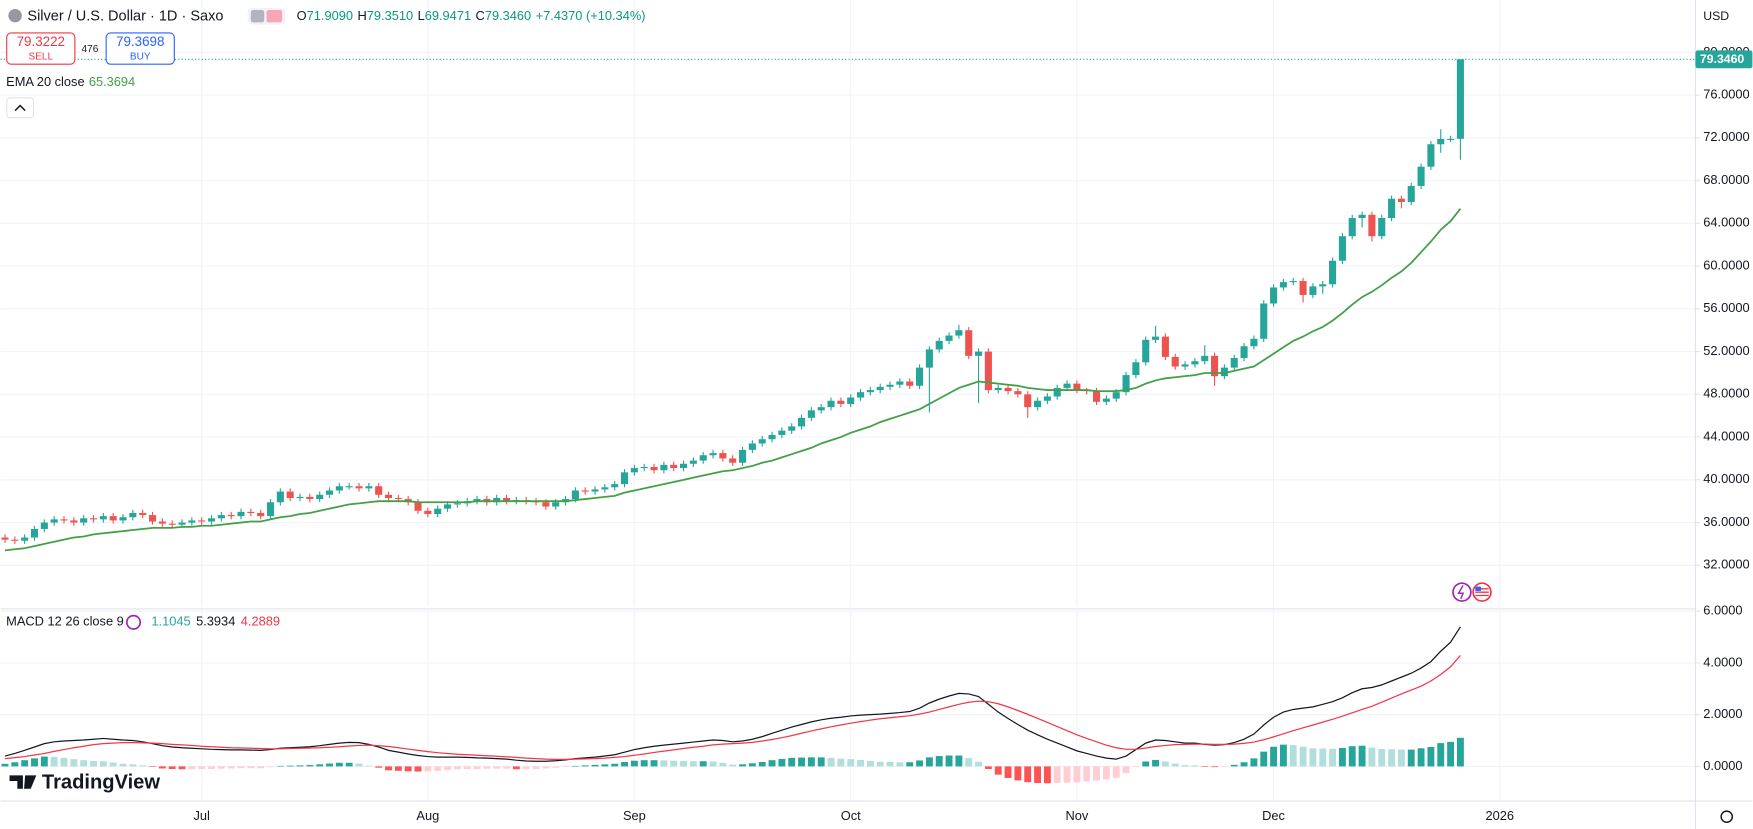  What do you see at coordinates (140, 41) in the screenshot?
I see `buy-price: 79.3698` at bounding box center [140, 41].